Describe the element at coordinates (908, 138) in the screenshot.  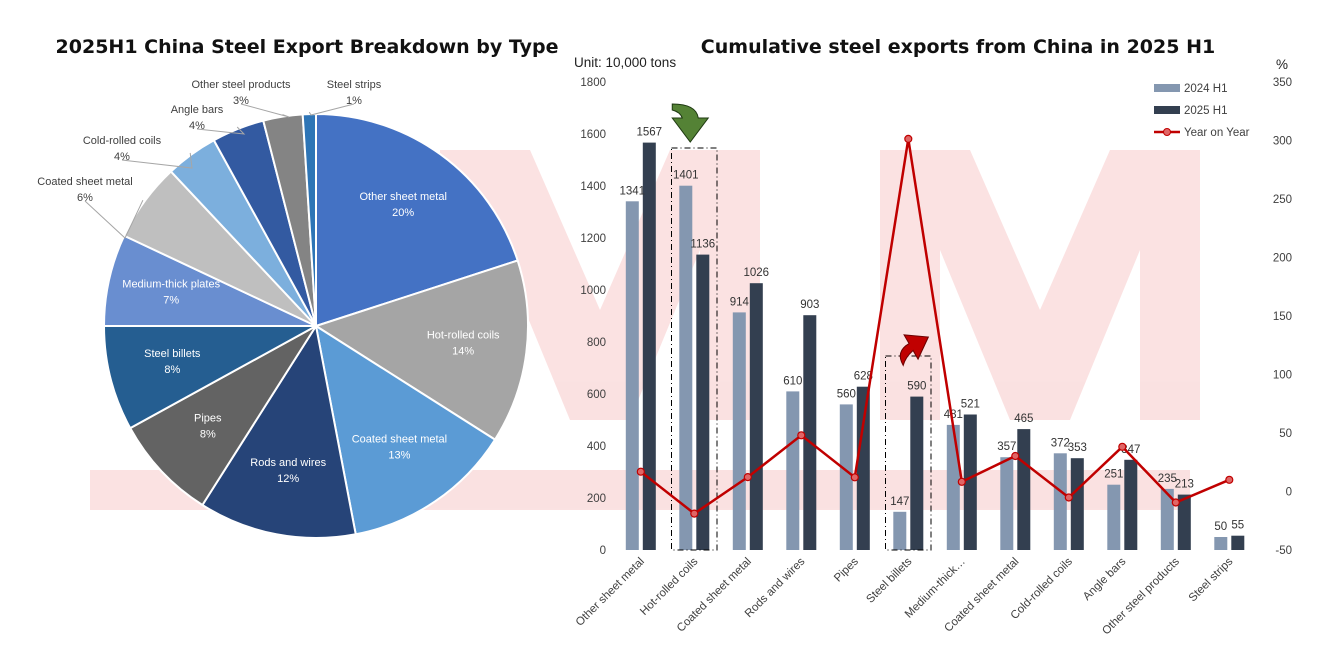
I see `yoy-point-steel-billets` at that location.